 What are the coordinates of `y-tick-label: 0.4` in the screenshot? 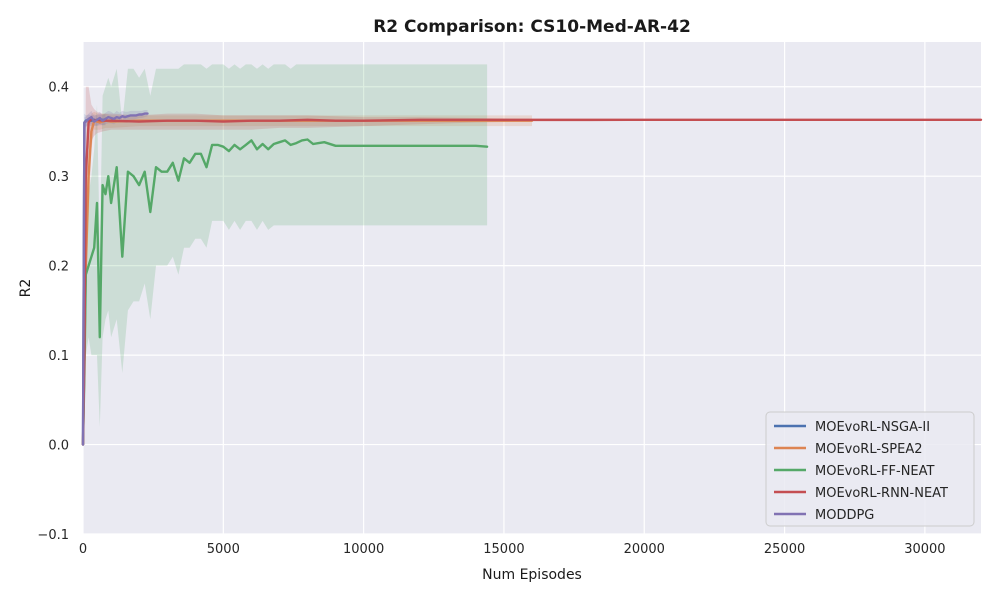 It's located at (58, 88).